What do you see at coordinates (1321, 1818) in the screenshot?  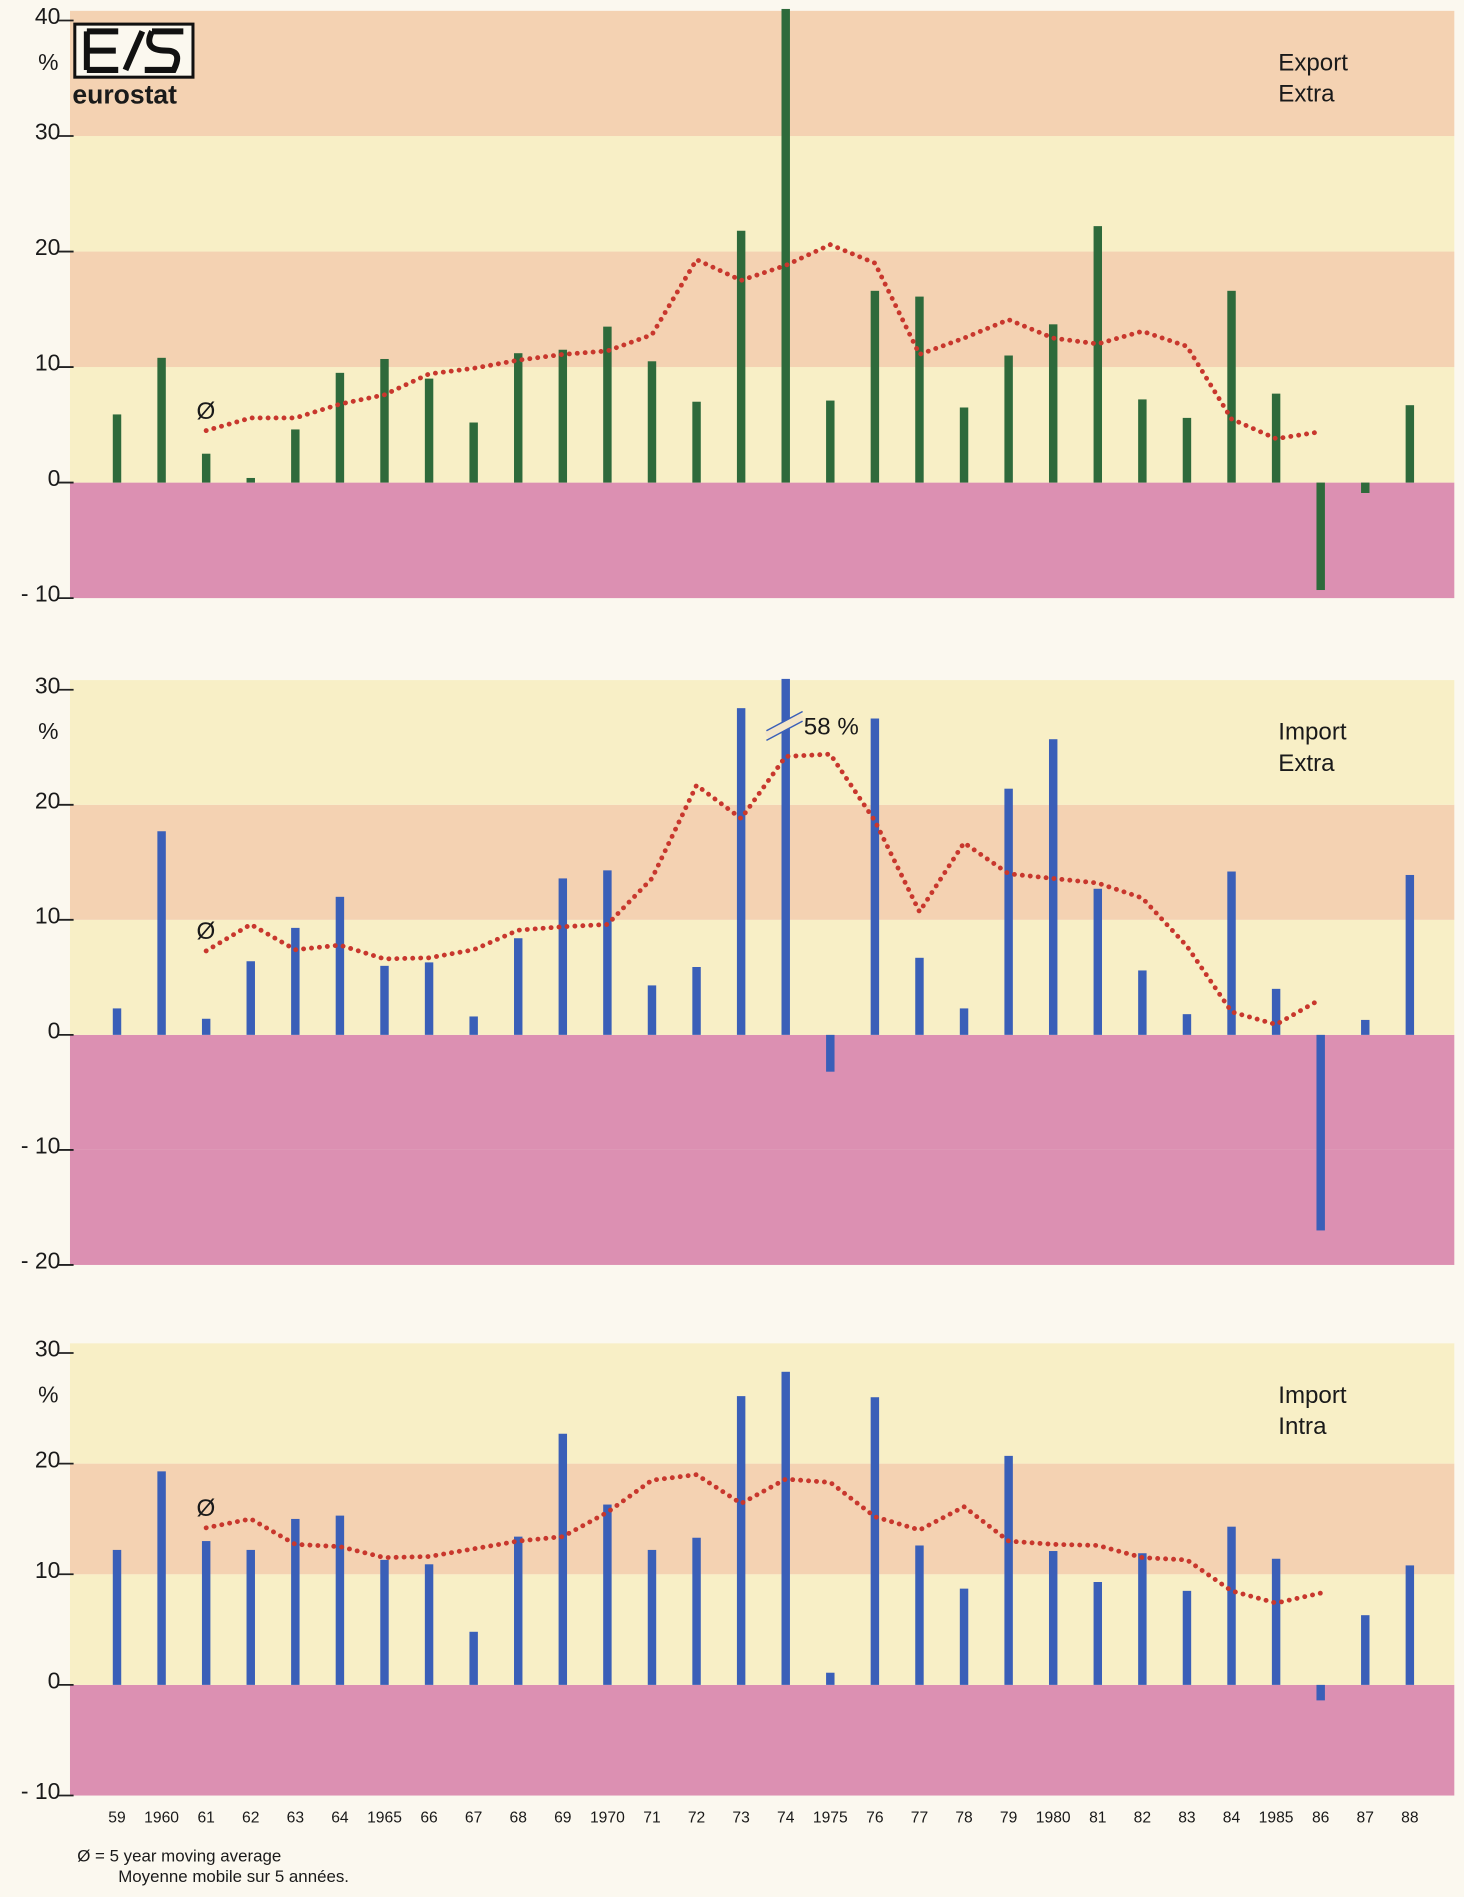 I see `x-tick-label: 86` at bounding box center [1321, 1818].